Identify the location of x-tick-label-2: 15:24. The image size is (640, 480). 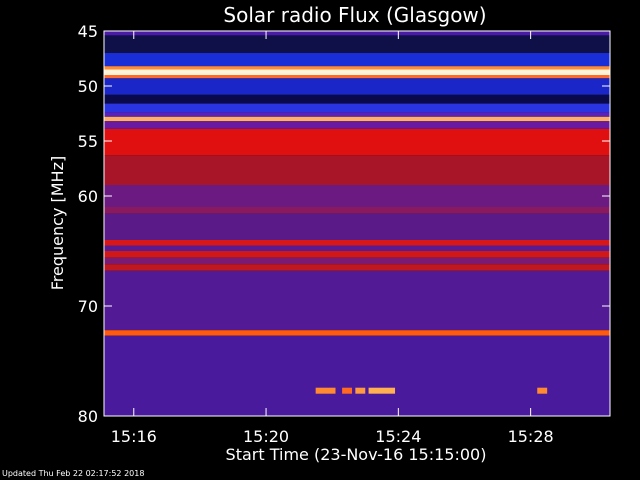
(398, 436).